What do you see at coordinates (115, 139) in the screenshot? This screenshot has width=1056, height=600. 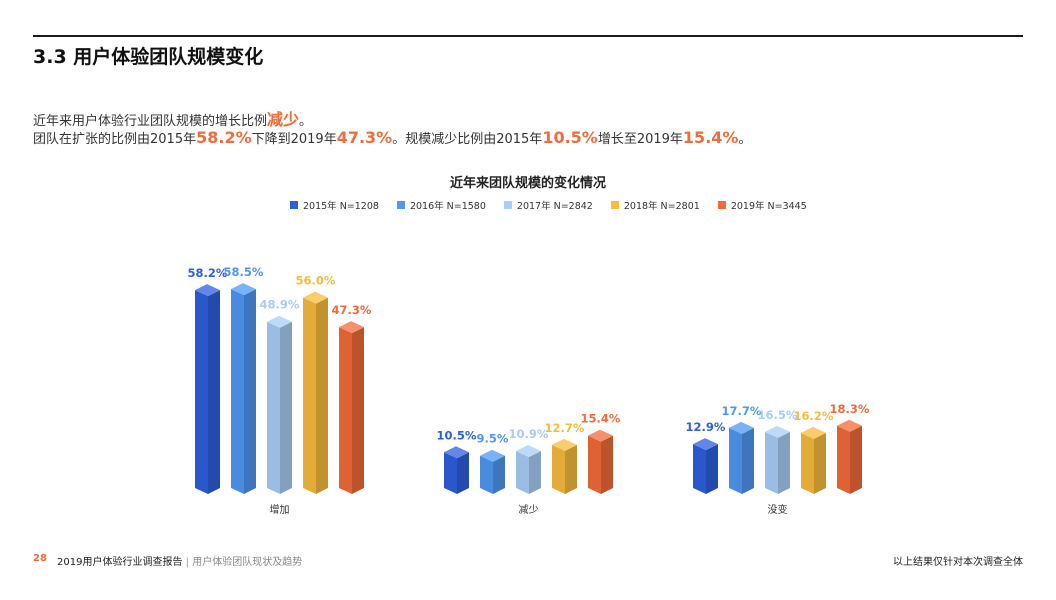 I see `desc-text: 团队在扩张的比例由2015年` at bounding box center [115, 139].